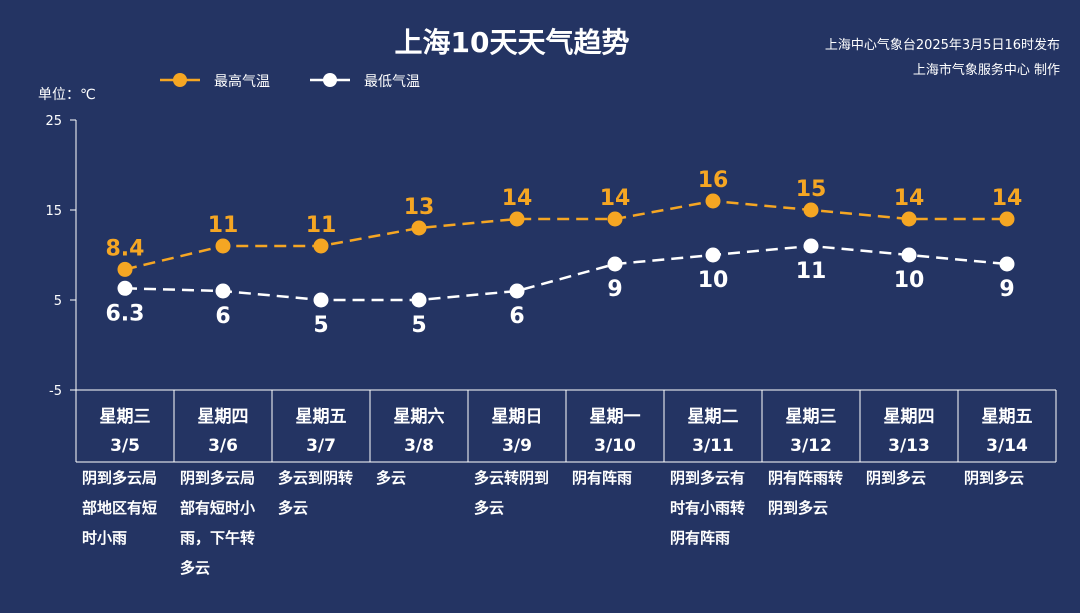 The width and height of the screenshot is (1080, 613). What do you see at coordinates (217, 538) in the screenshot?
I see `weather-desc-line: 雨，下午转` at bounding box center [217, 538].